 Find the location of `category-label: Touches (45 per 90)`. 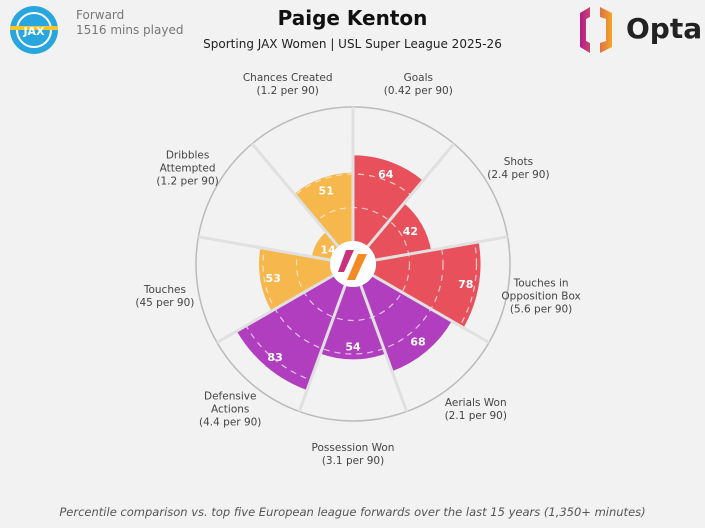

category-label: Touches (45 per 90) is located at coordinates (165, 297).